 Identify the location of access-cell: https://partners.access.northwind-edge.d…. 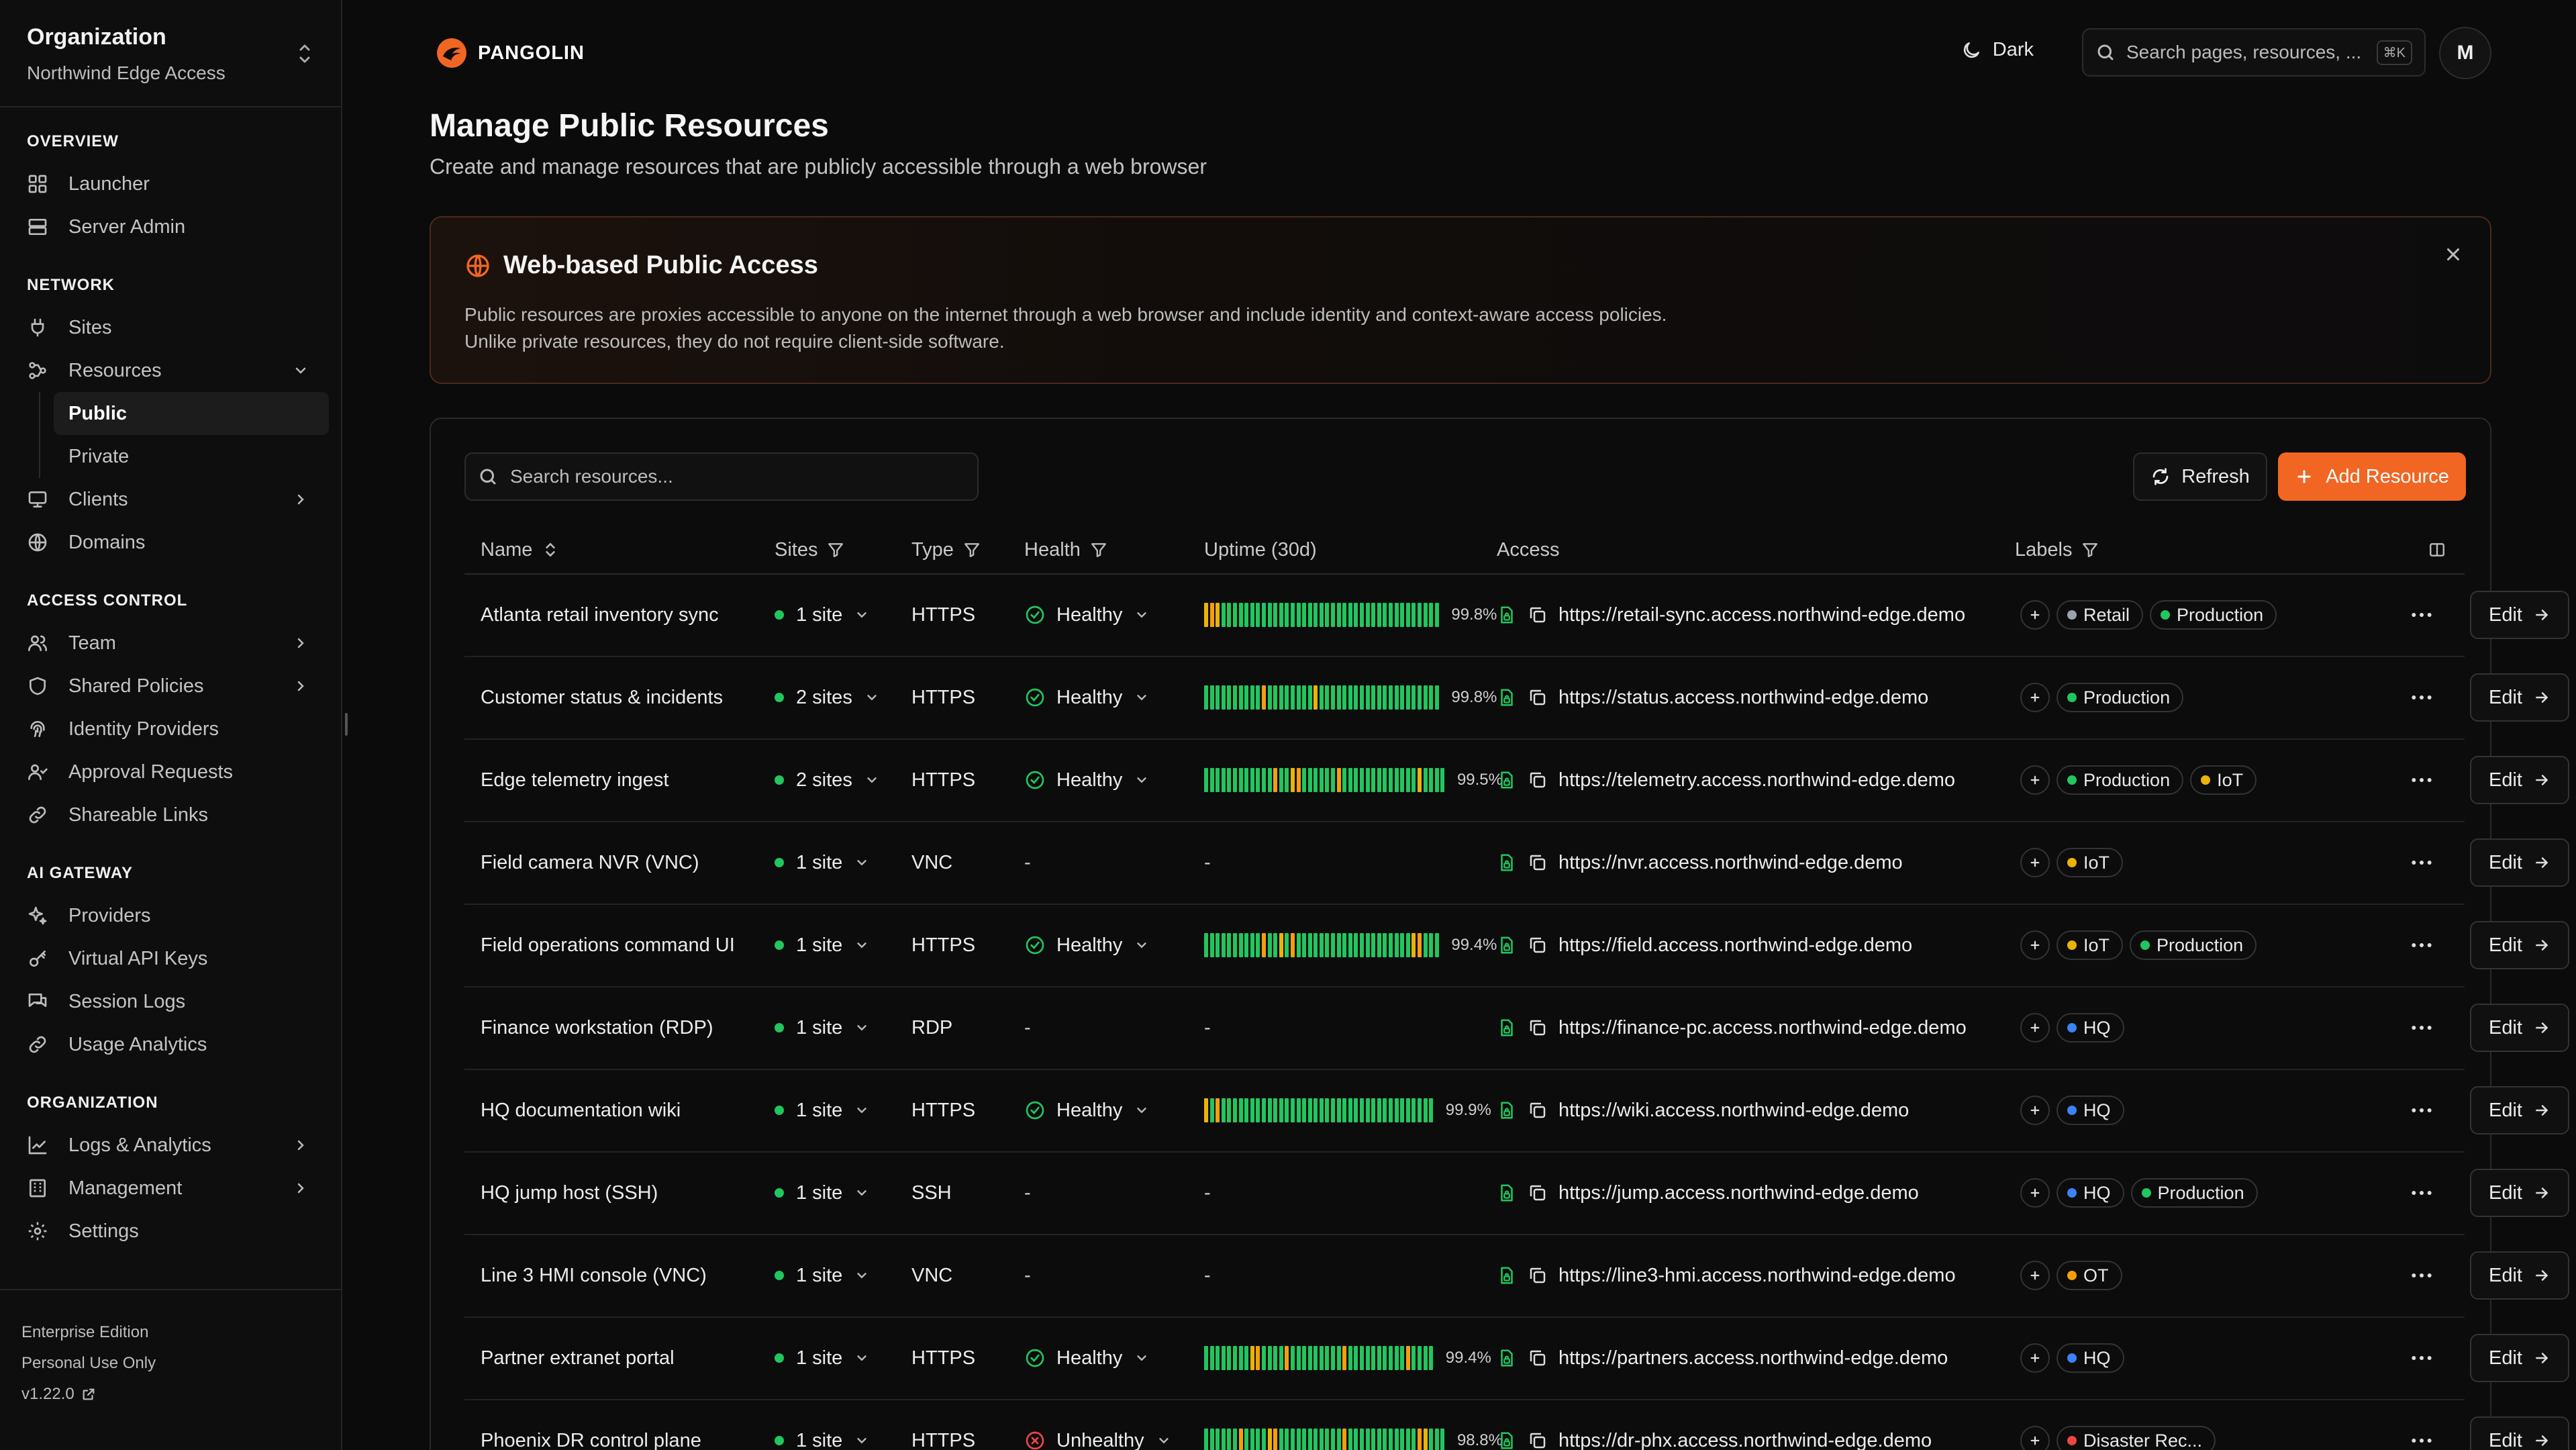
(1722, 1358).